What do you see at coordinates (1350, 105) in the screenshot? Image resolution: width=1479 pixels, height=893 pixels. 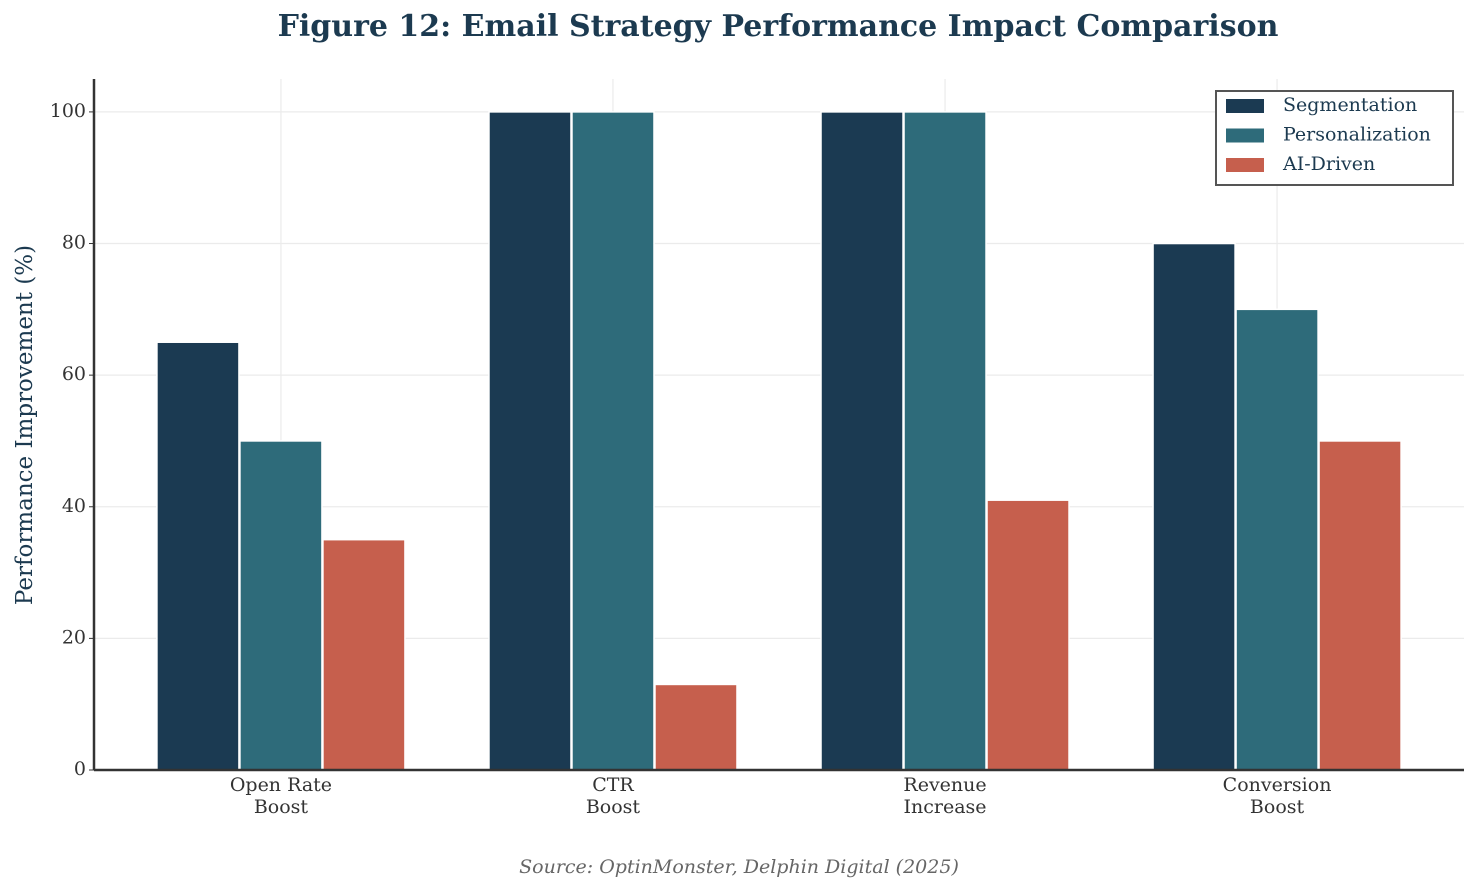 I see `legend-label: Segmentation` at bounding box center [1350, 105].